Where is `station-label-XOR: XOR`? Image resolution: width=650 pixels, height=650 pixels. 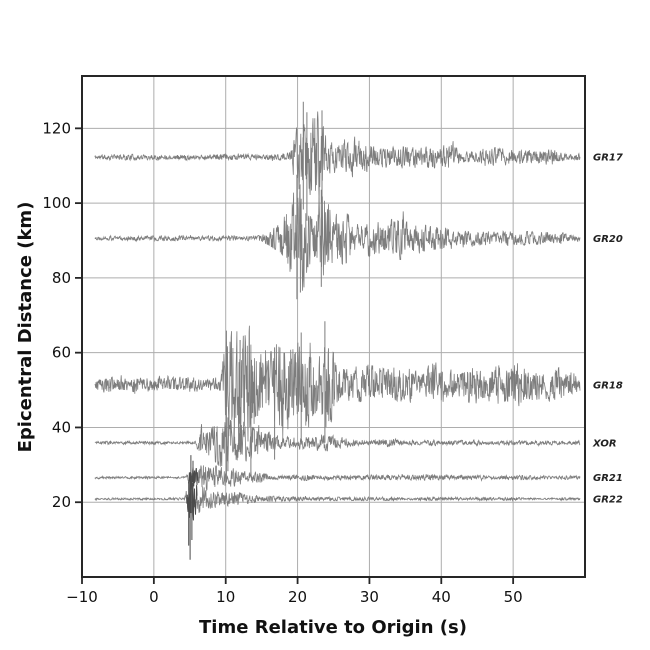 station-label-XOR: XOR is located at coordinates (604, 443).